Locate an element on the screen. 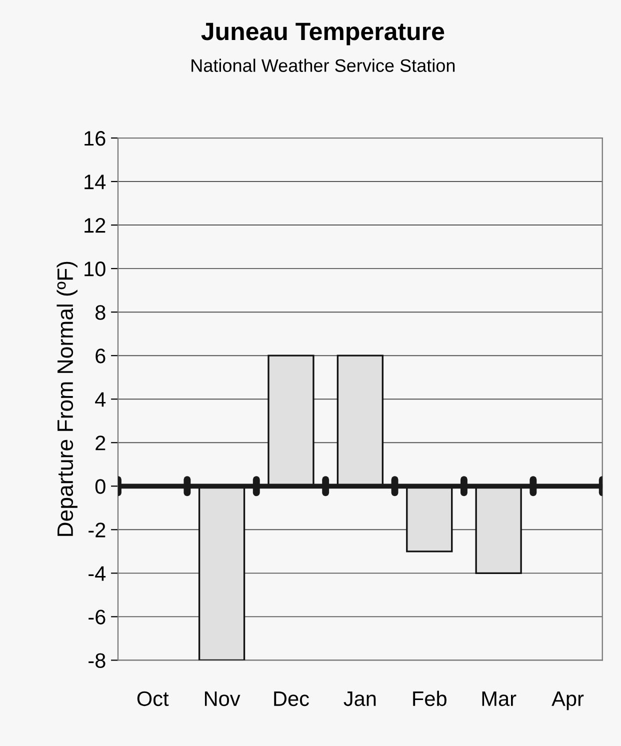  y-tick-label: 16 is located at coordinates (95, 138).